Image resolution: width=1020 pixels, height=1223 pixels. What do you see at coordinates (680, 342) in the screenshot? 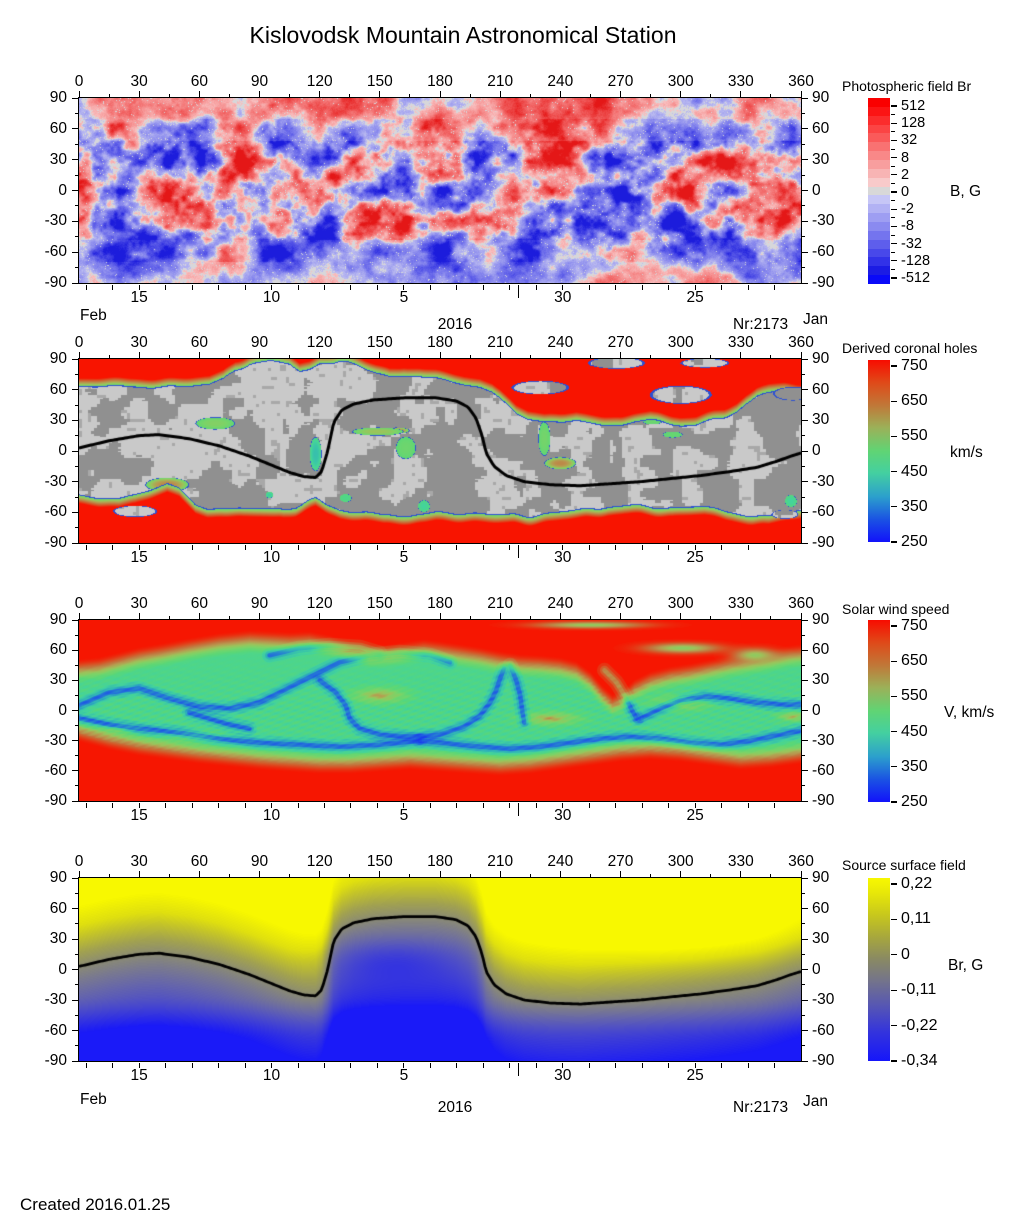
I see `x-axis-tick-label: 300` at bounding box center [680, 342].